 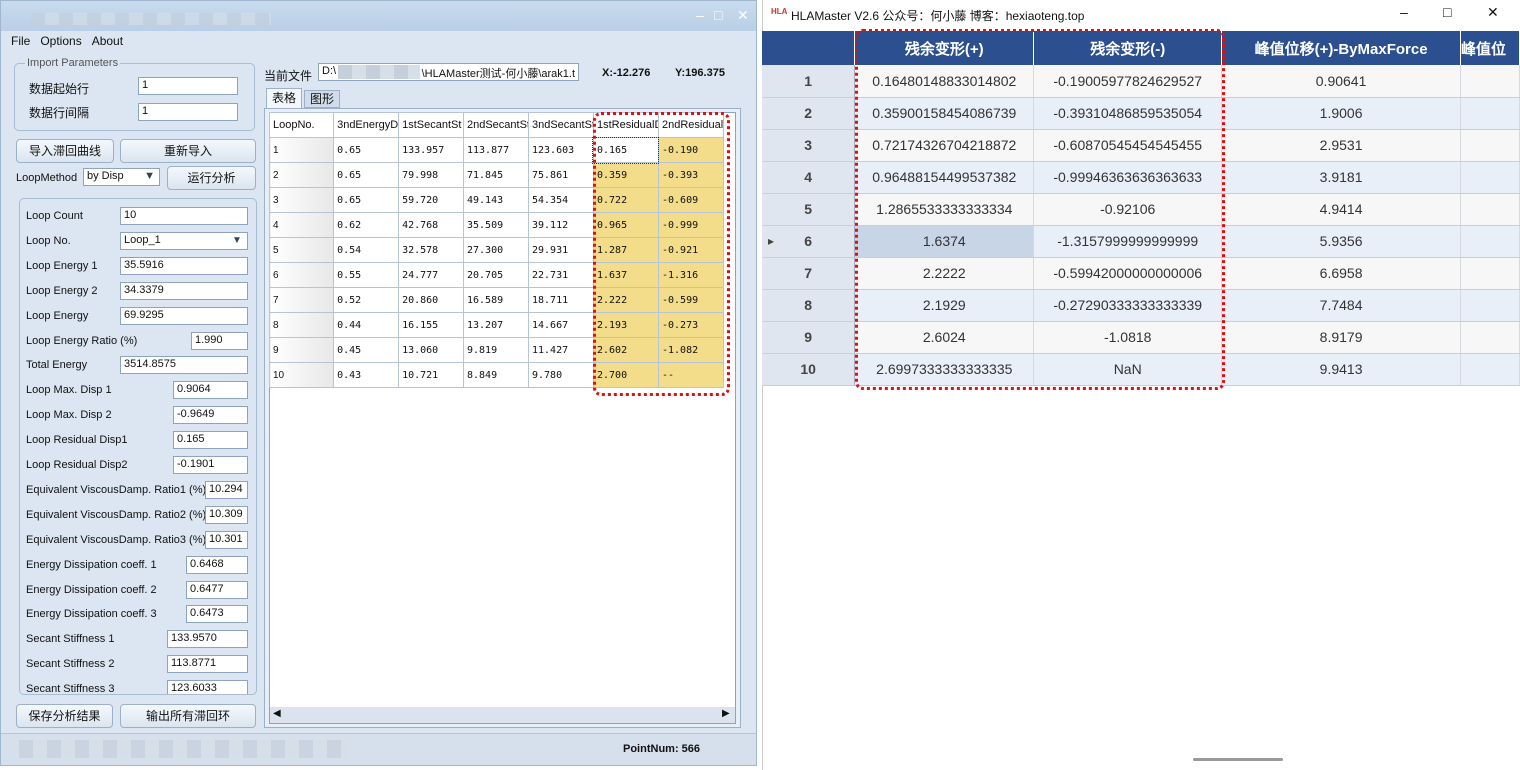 I want to click on field-value: 3514.8575, so click(x=184, y=365).